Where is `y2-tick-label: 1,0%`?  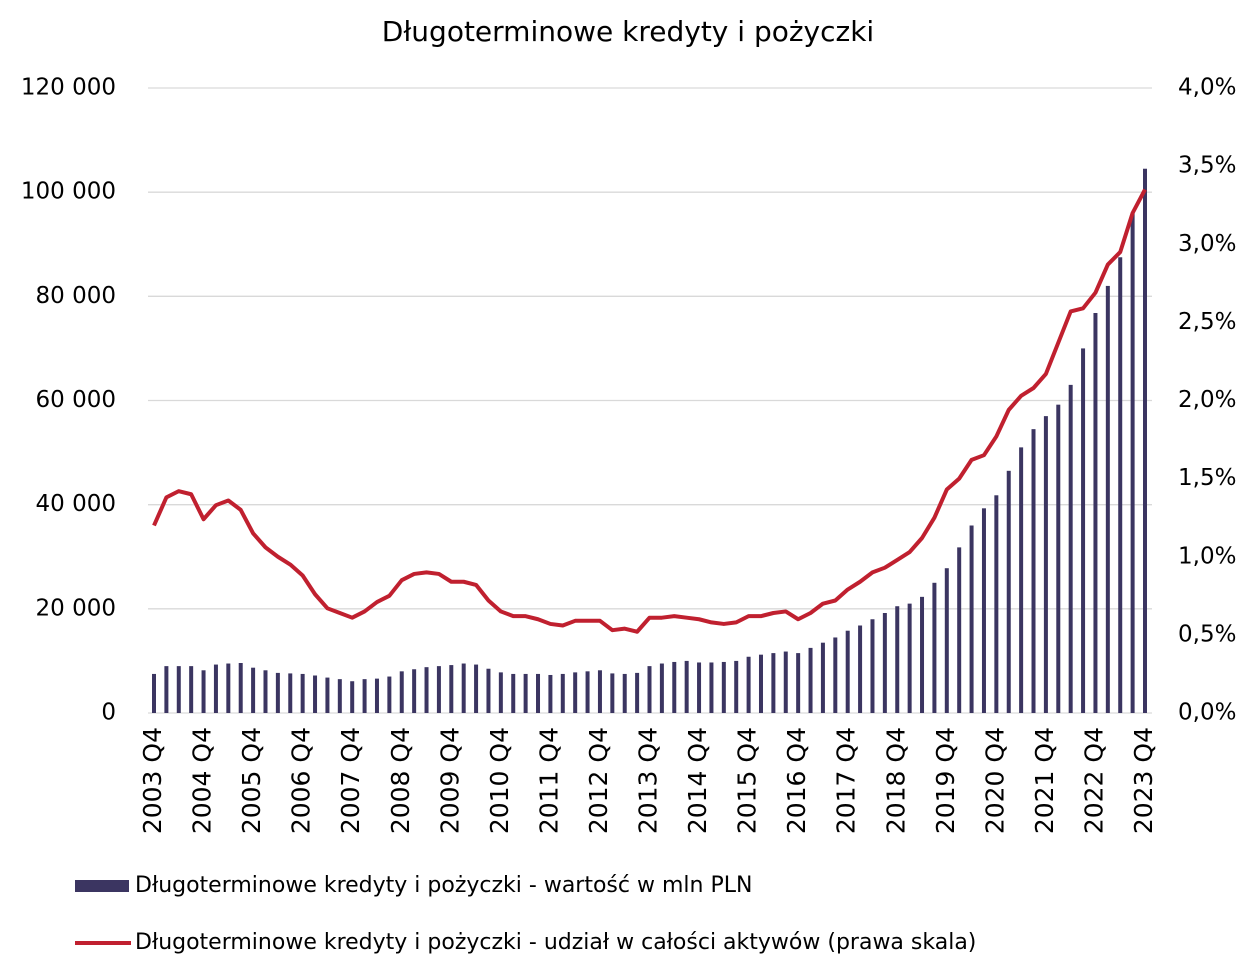 y2-tick-label: 1,0% is located at coordinates (1207, 556).